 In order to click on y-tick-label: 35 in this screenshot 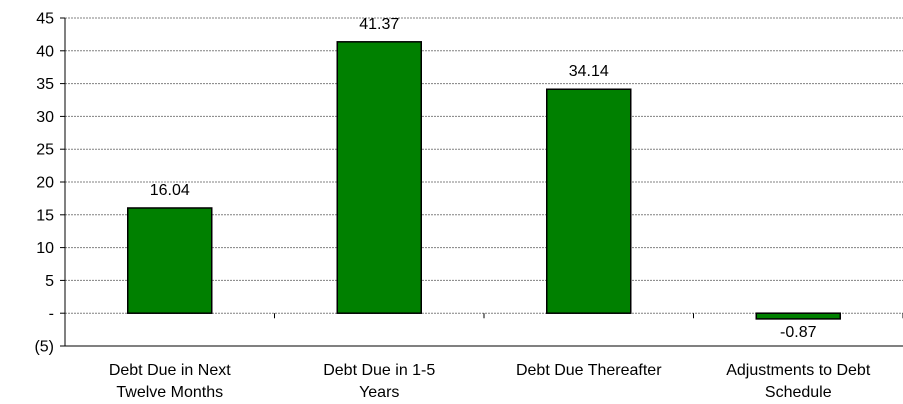, I will do `click(45, 84)`.